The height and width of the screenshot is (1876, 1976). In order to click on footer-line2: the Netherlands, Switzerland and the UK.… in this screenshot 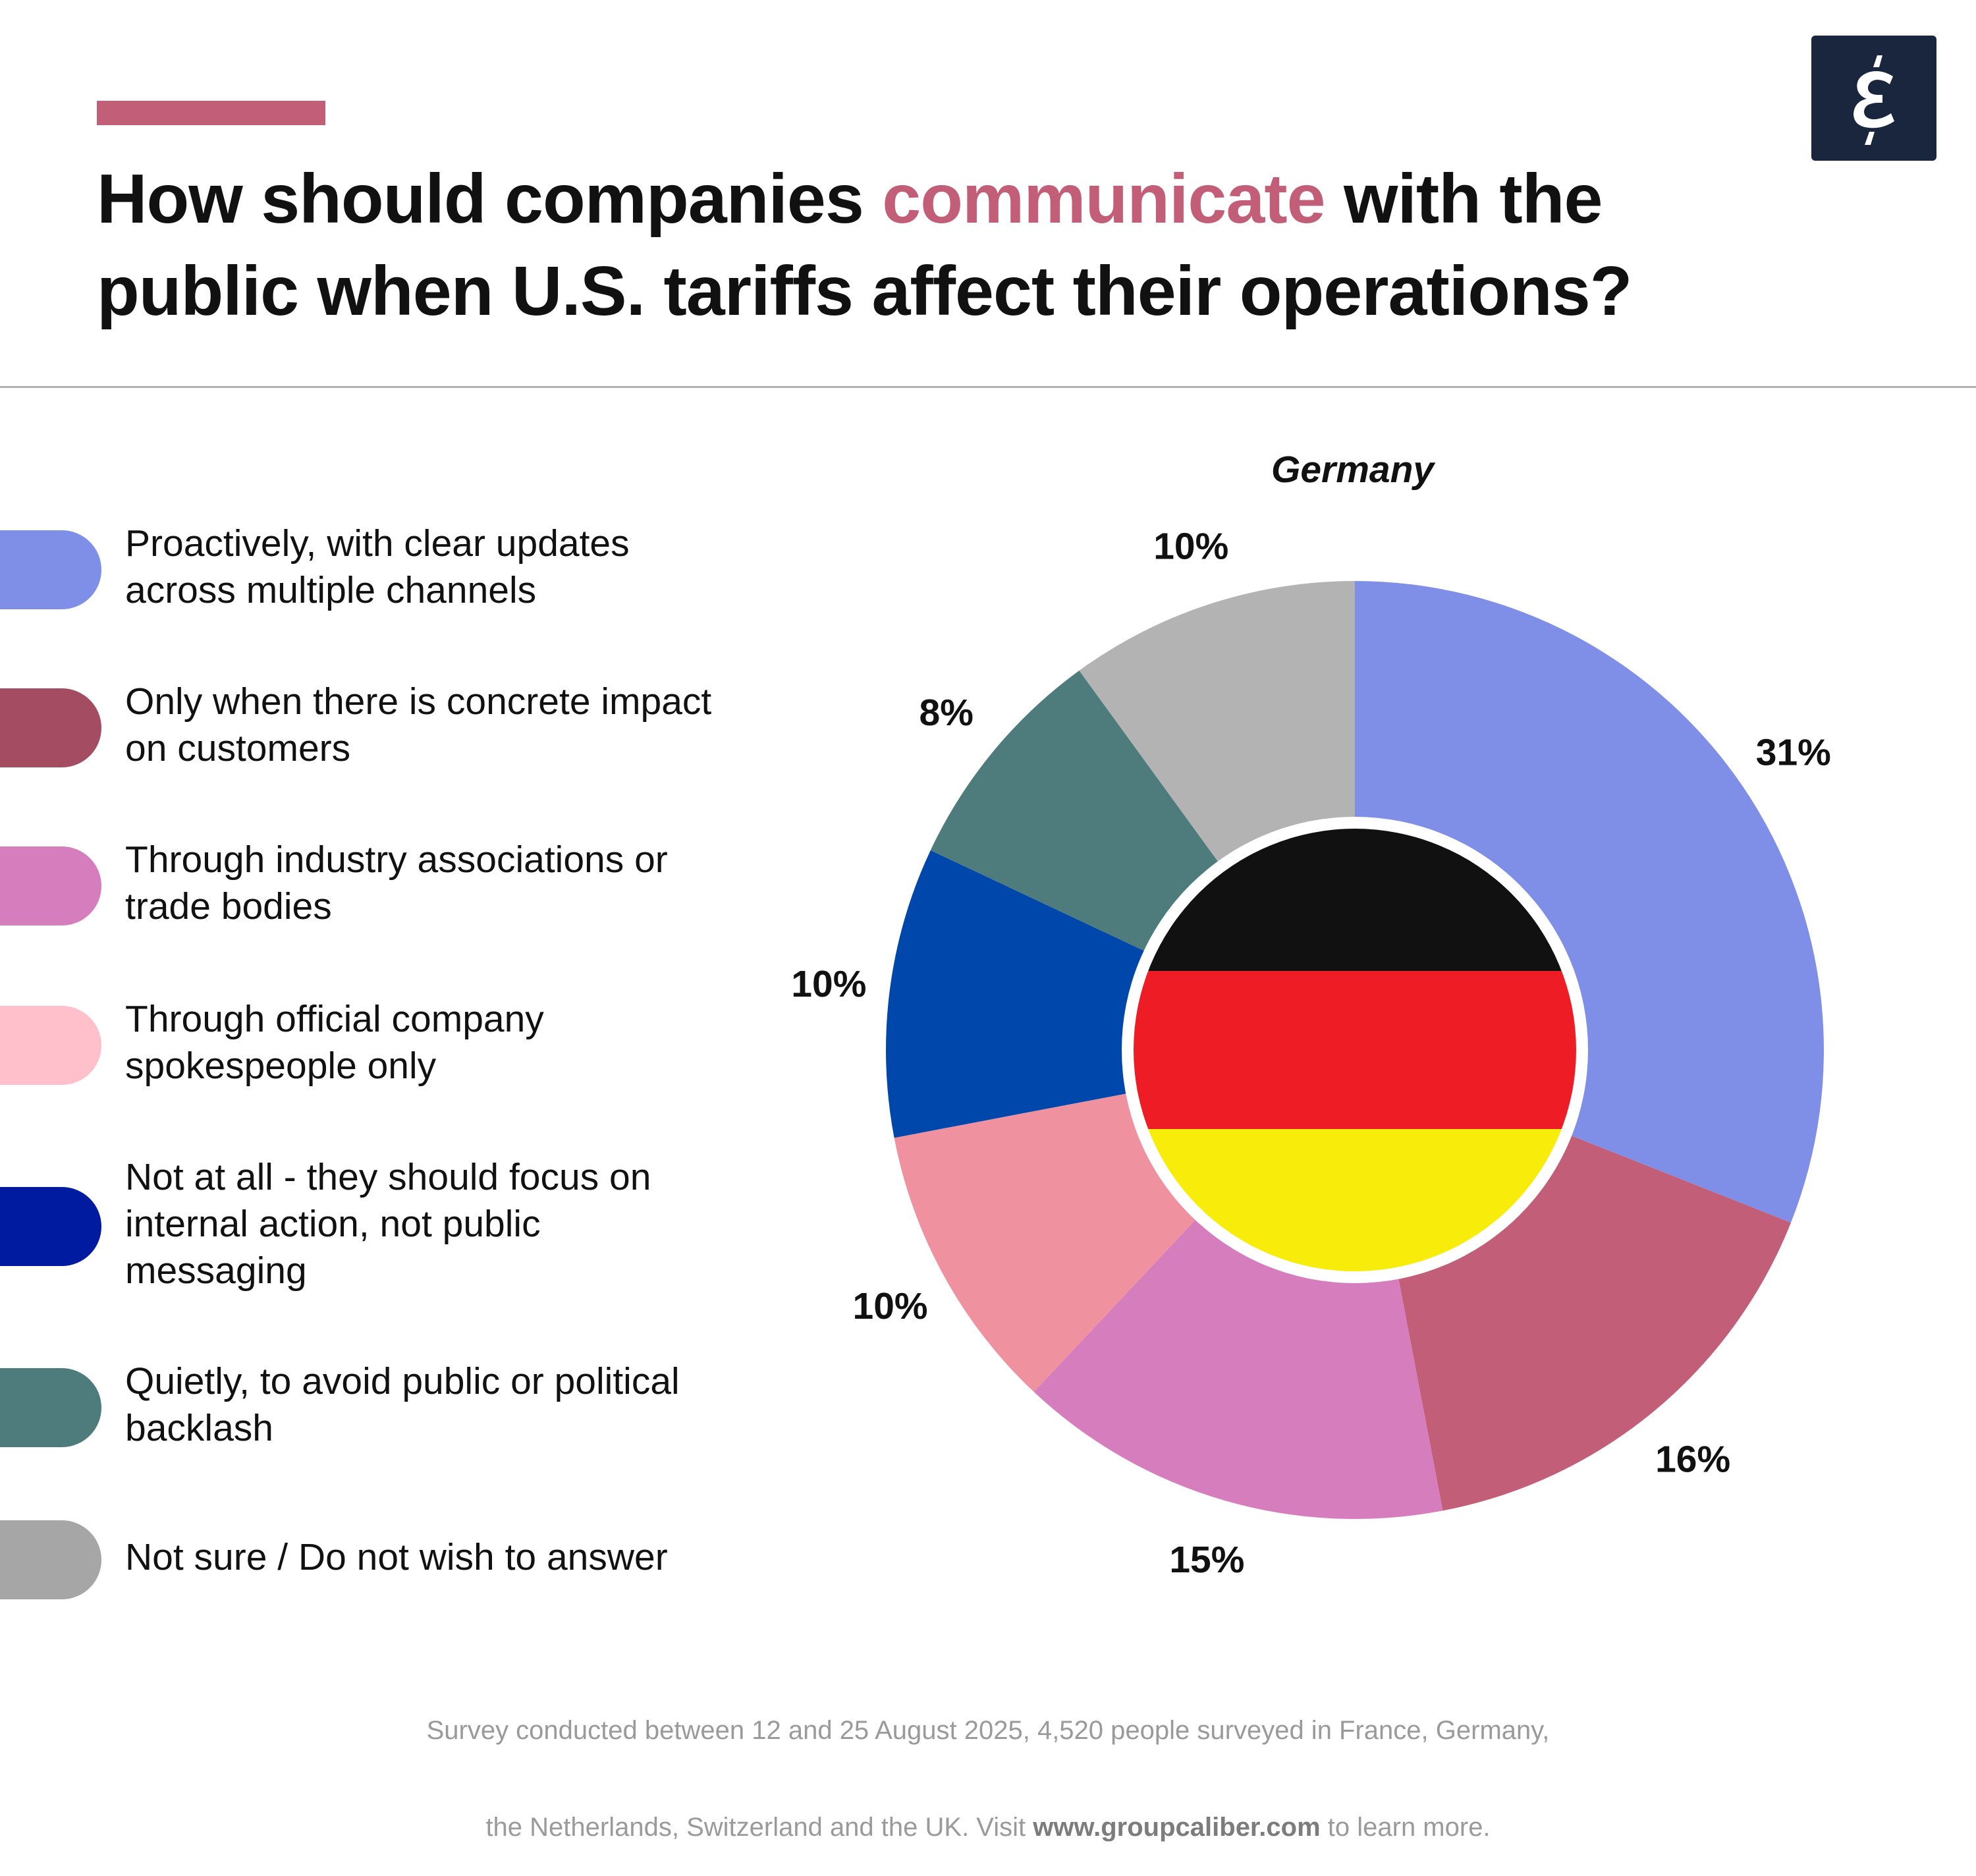, I will do `click(988, 1827)`.